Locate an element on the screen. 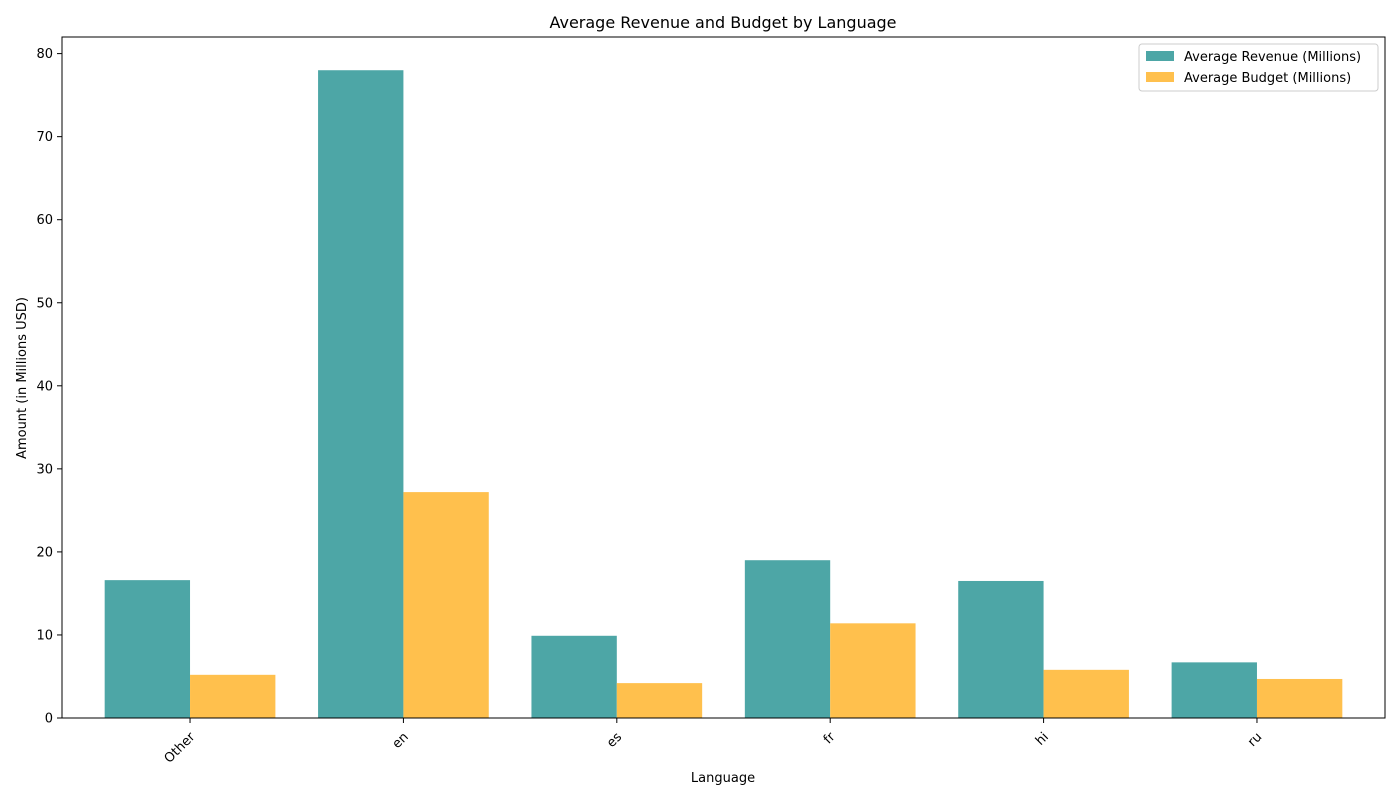  y-tick-label: 20 is located at coordinates (44, 552).